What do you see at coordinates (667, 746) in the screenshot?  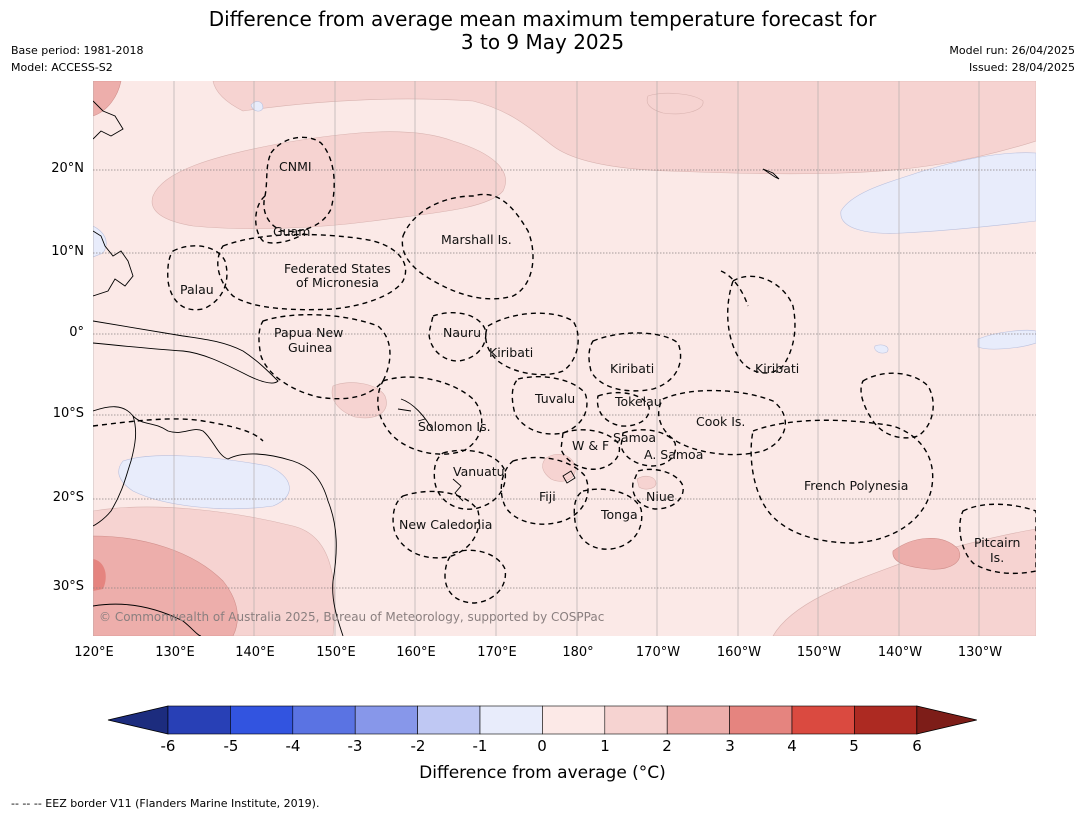 I see `colorbar-tick-2: 2` at bounding box center [667, 746].